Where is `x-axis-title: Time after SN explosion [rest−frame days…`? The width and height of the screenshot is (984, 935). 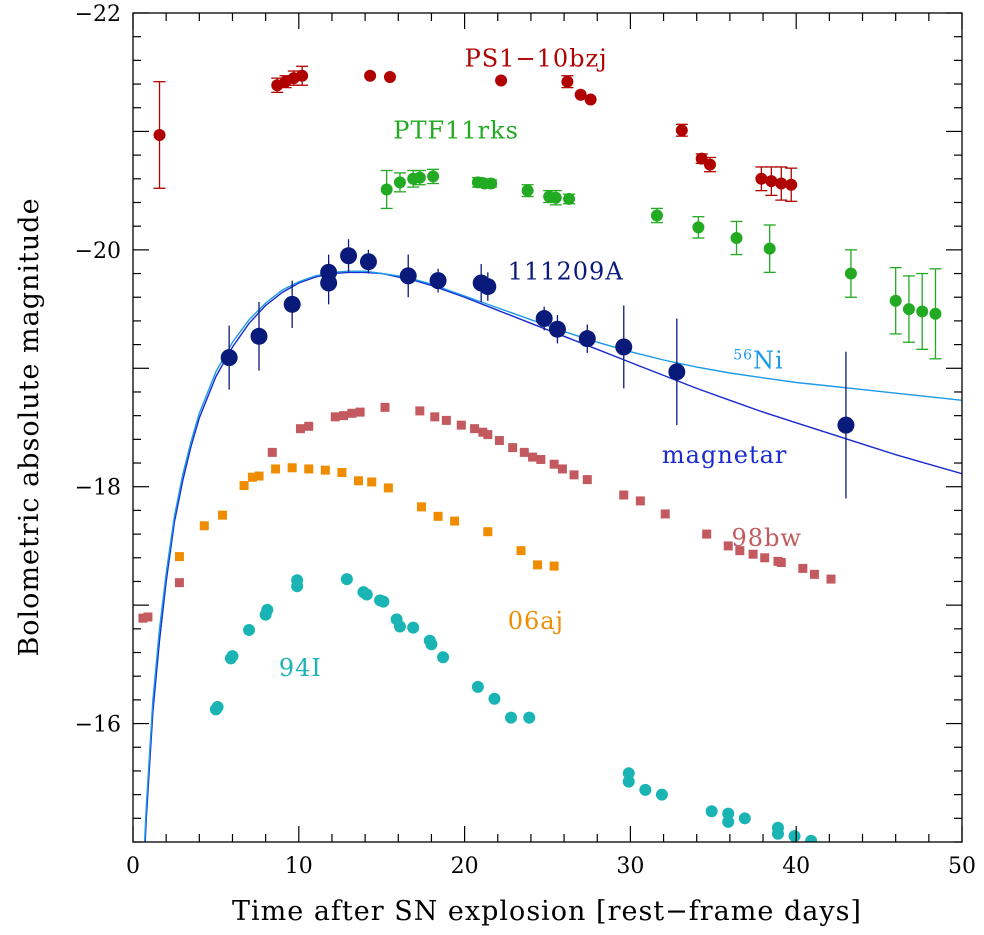 x-axis-title: Time after SN explosion [rest−frame days… is located at coordinates (547, 911).